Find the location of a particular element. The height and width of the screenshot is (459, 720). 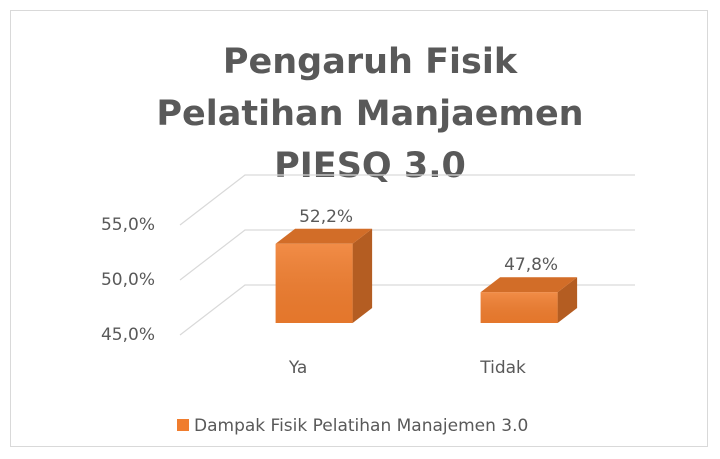

legend-label: Dampak Fisik Pelatihan Manajemen 3.0 is located at coordinates (361, 426).